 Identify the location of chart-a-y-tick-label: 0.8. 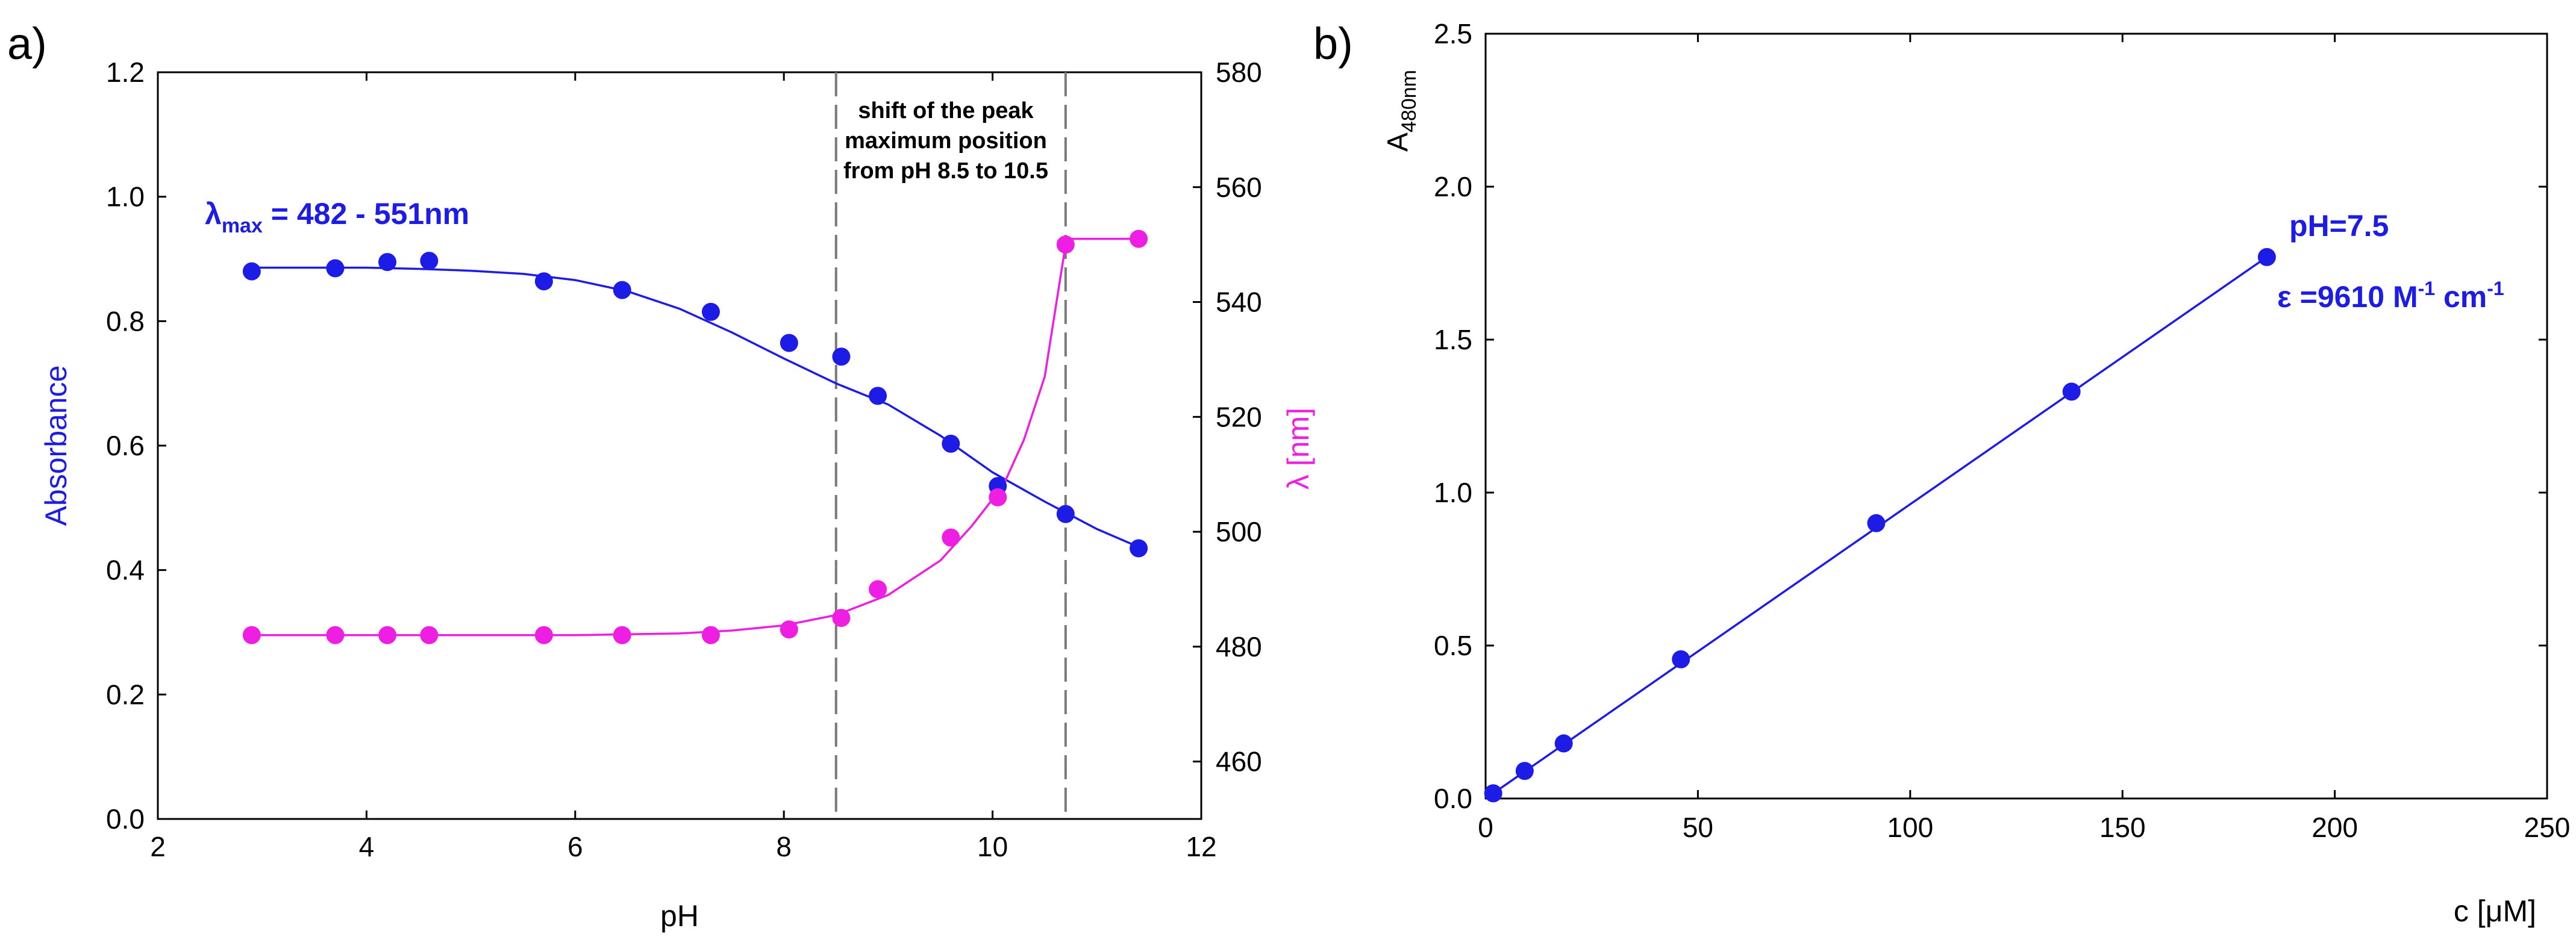
(126, 321).